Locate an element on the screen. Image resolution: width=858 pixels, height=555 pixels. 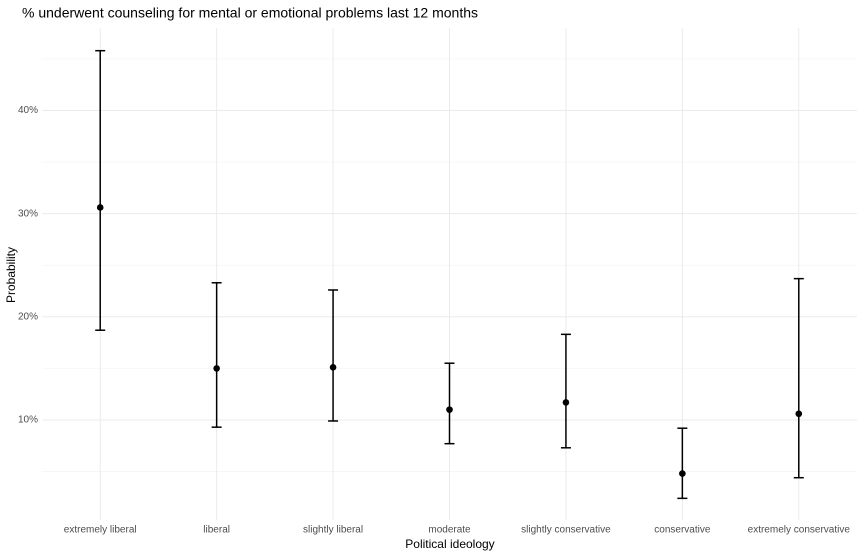
y-tick-label: 20% is located at coordinates (28, 316).